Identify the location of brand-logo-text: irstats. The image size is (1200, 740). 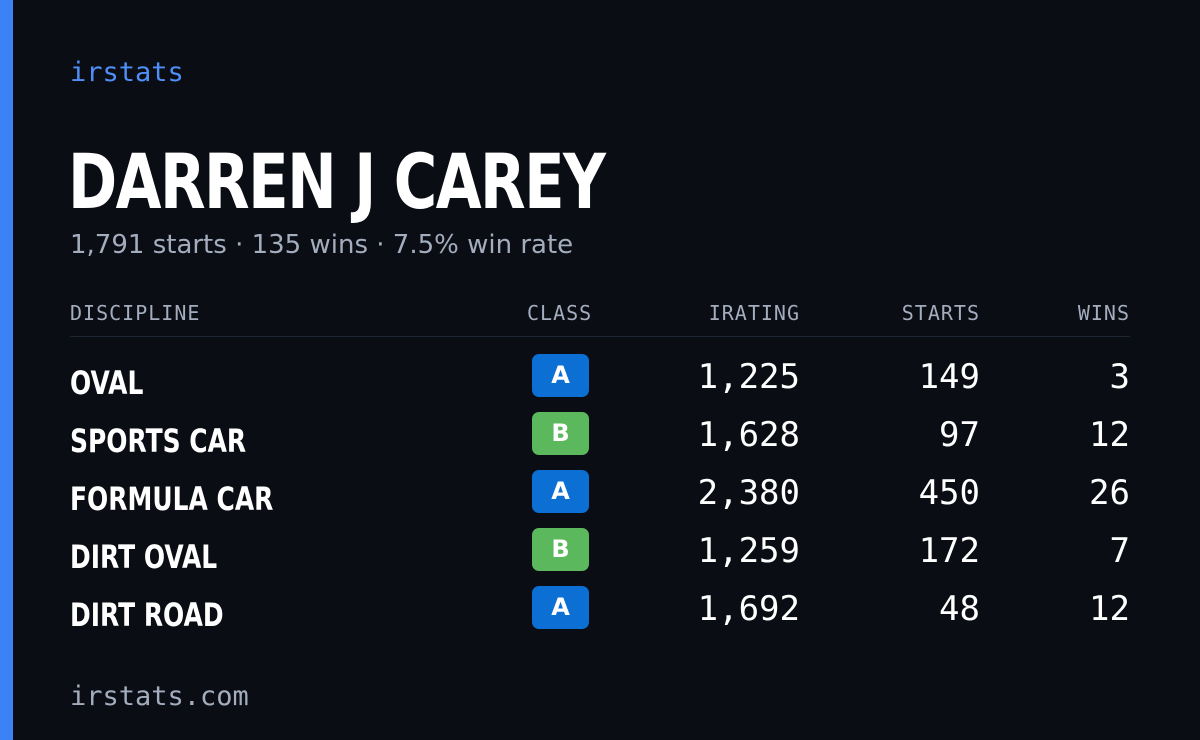
(127, 72).